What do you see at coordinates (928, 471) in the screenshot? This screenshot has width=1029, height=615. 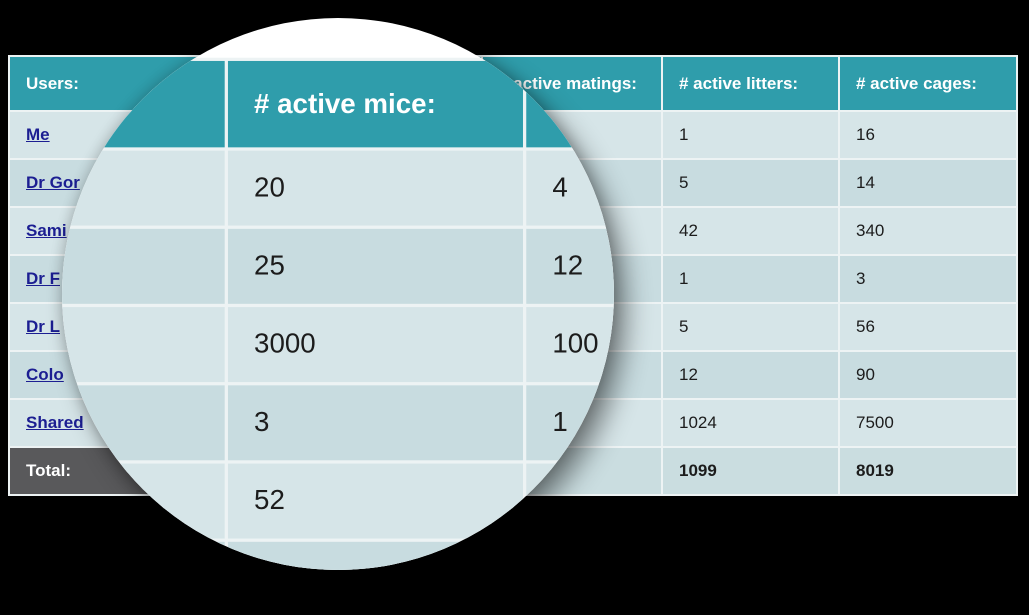 I see `total-cages-cell: 8019` at bounding box center [928, 471].